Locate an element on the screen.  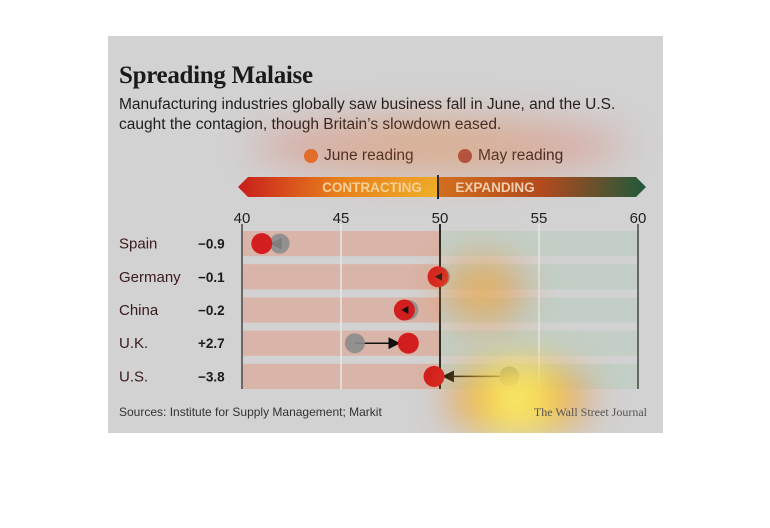
row-change: −0.1 is located at coordinates (211, 277).